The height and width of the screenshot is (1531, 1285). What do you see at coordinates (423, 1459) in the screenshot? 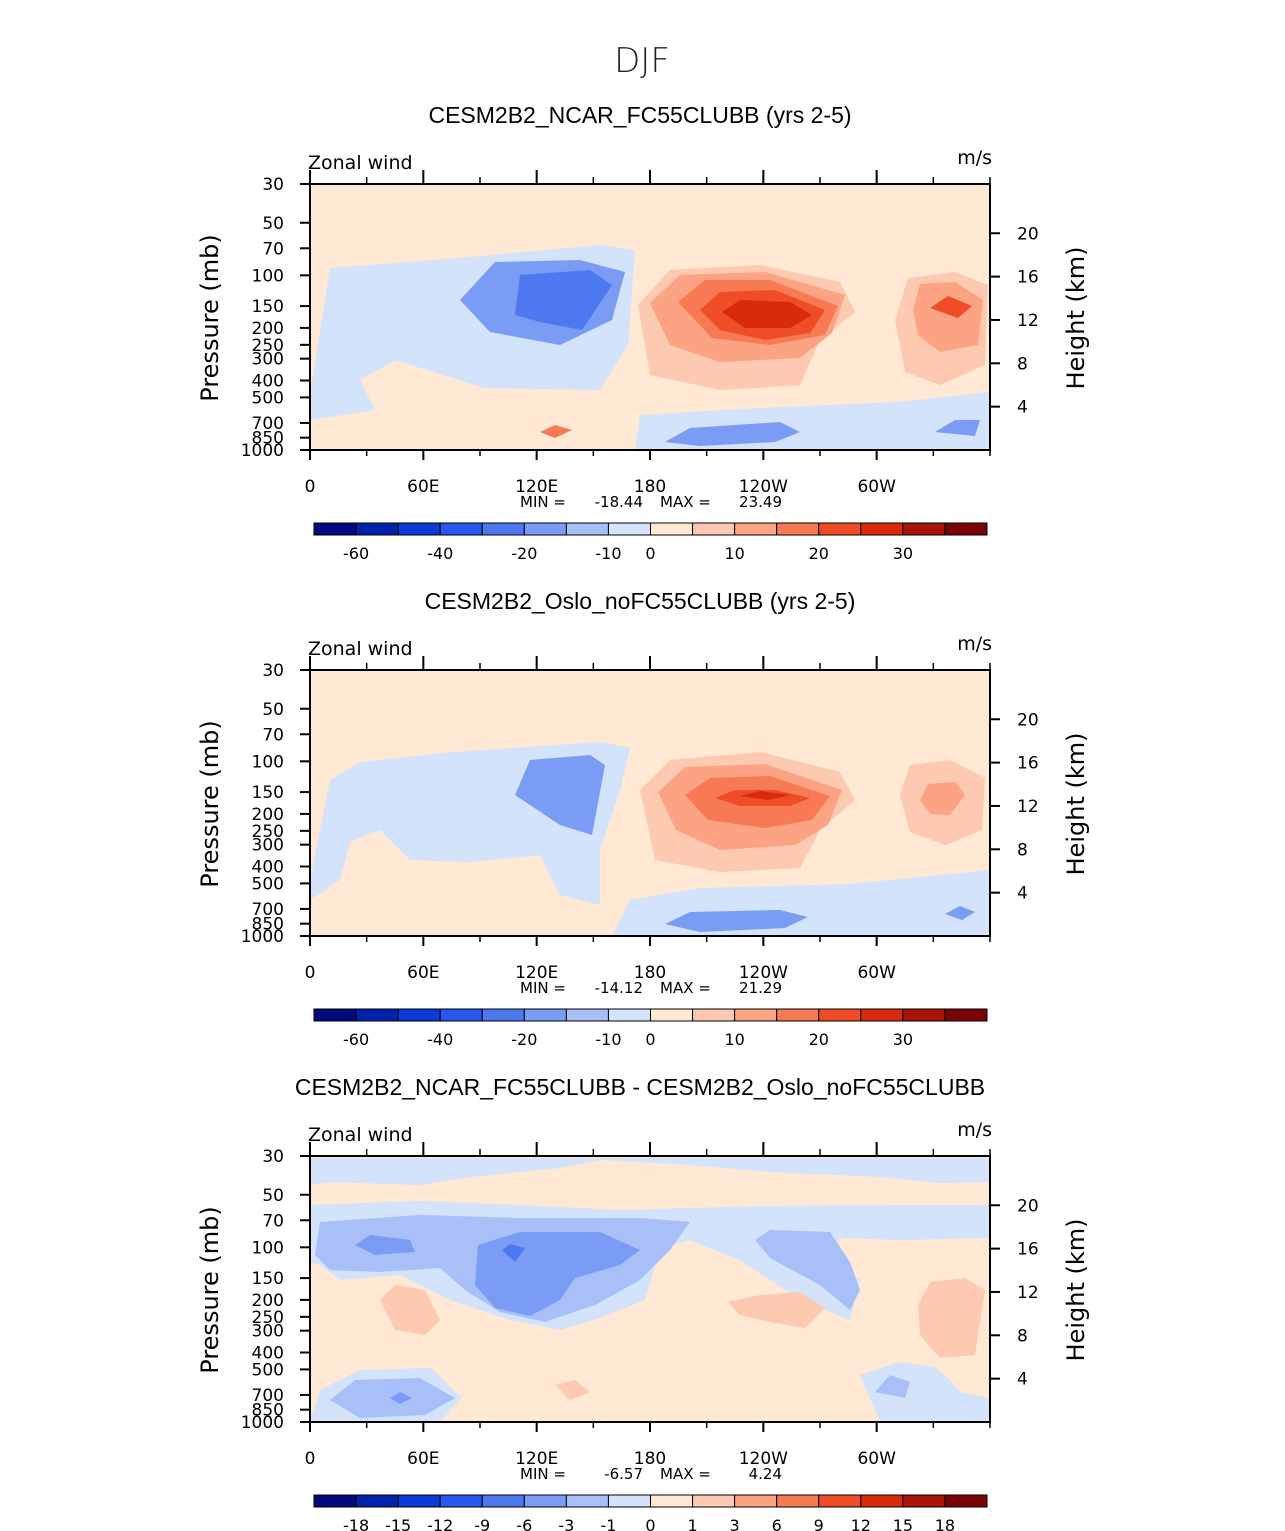
I see `x-tick-label: 60E` at bounding box center [423, 1459].